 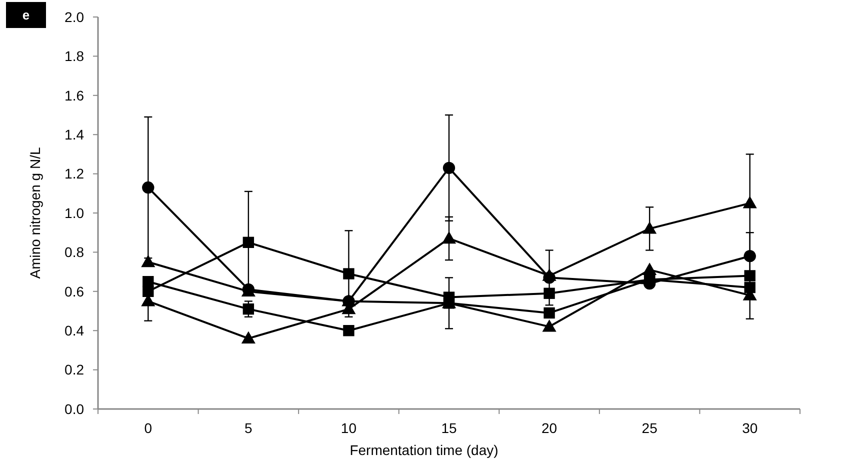 I want to click on x-axis-title: Fermentation time (day), so click(x=424, y=450).